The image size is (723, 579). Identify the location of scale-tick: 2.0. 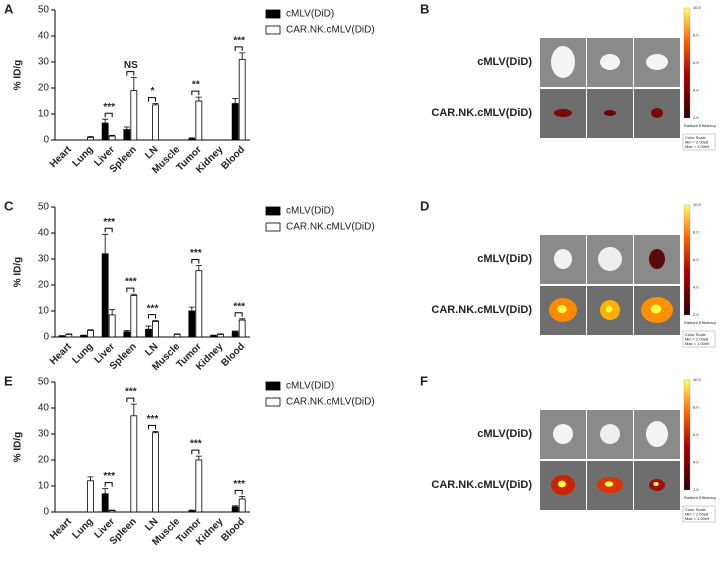
(696, 489).